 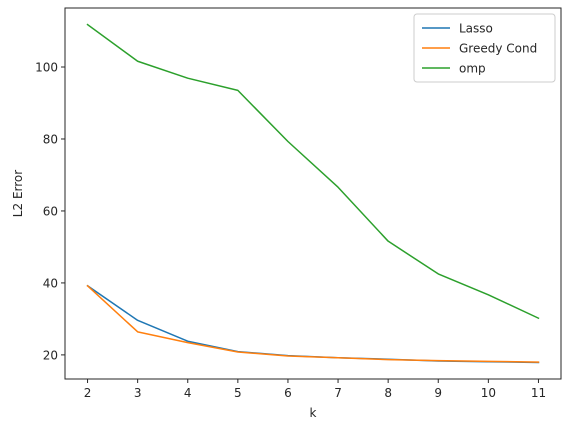 I want to click on y-axis-label: L2 Error, so click(x=18, y=193).